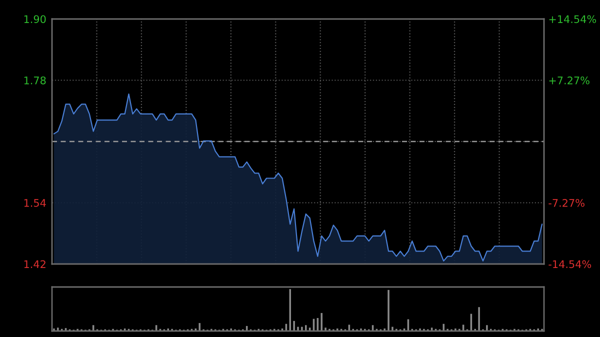  Describe the element at coordinates (35, 264) in the screenshot. I see `y-tick-label: 1.42` at that location.